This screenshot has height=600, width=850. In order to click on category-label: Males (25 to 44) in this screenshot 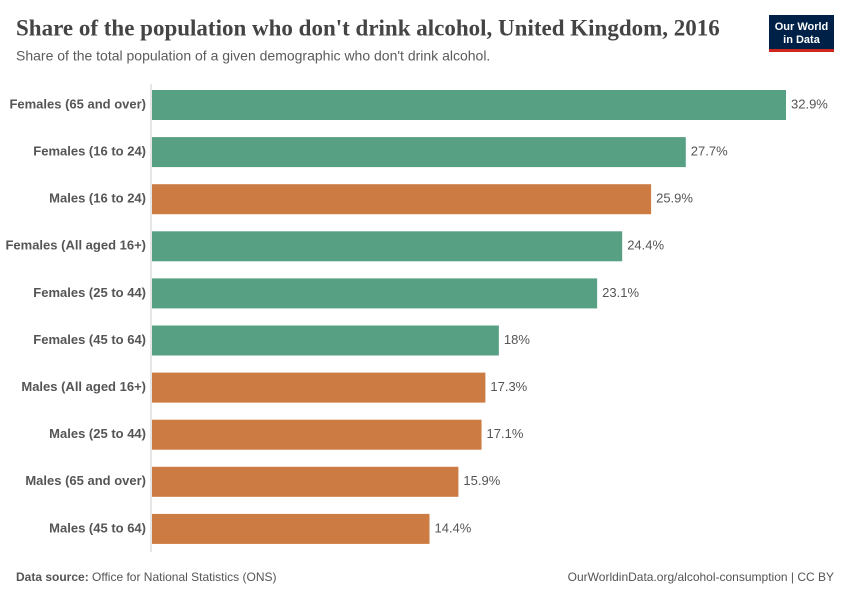, I will do `click(97, 433)`.